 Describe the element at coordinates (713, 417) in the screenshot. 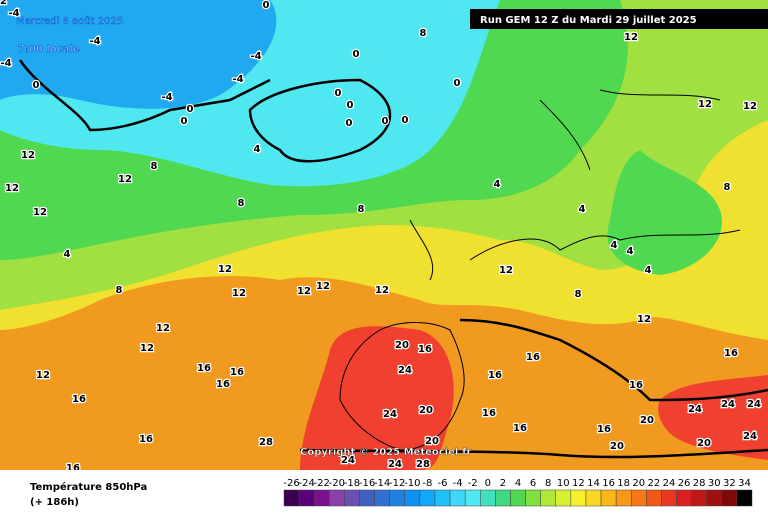

I see `zone-red-east` at that location.